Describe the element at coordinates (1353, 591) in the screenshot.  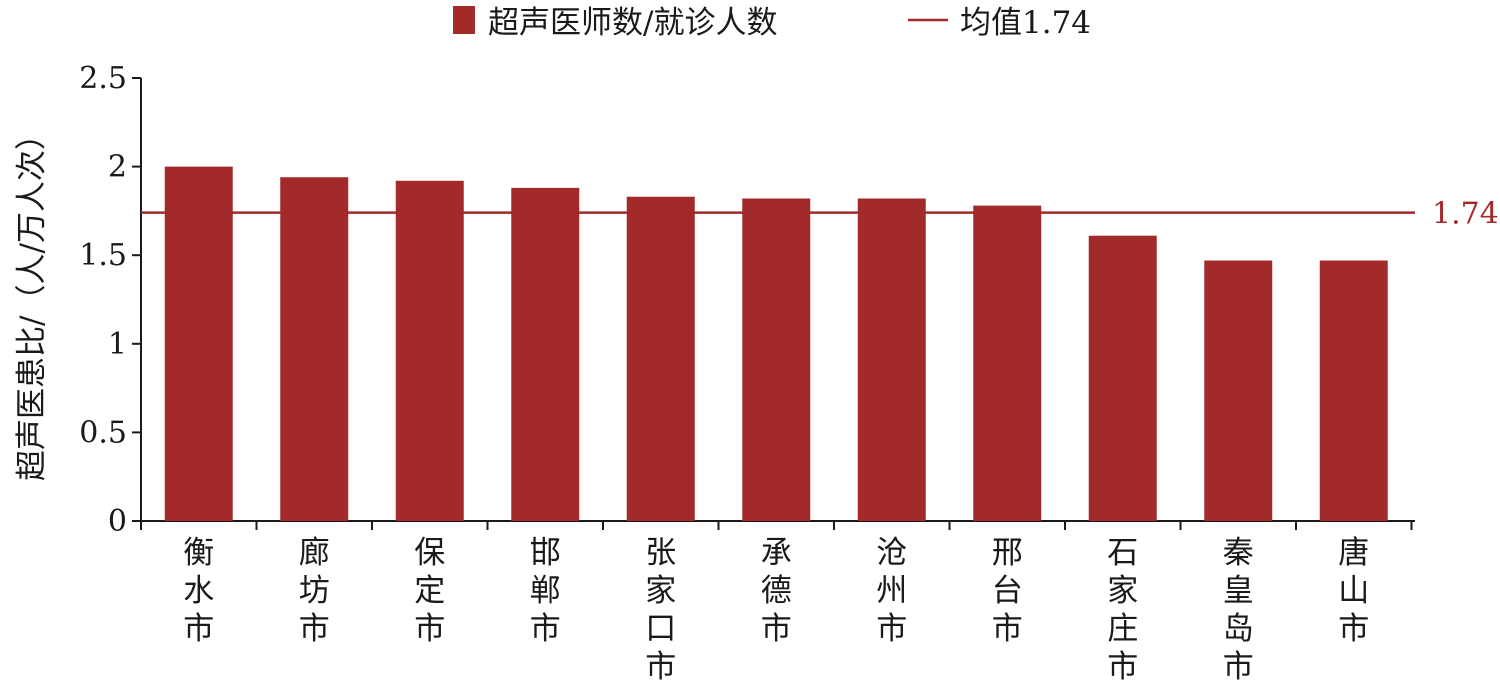
I see `x-category-label: 唐山市` at that location.